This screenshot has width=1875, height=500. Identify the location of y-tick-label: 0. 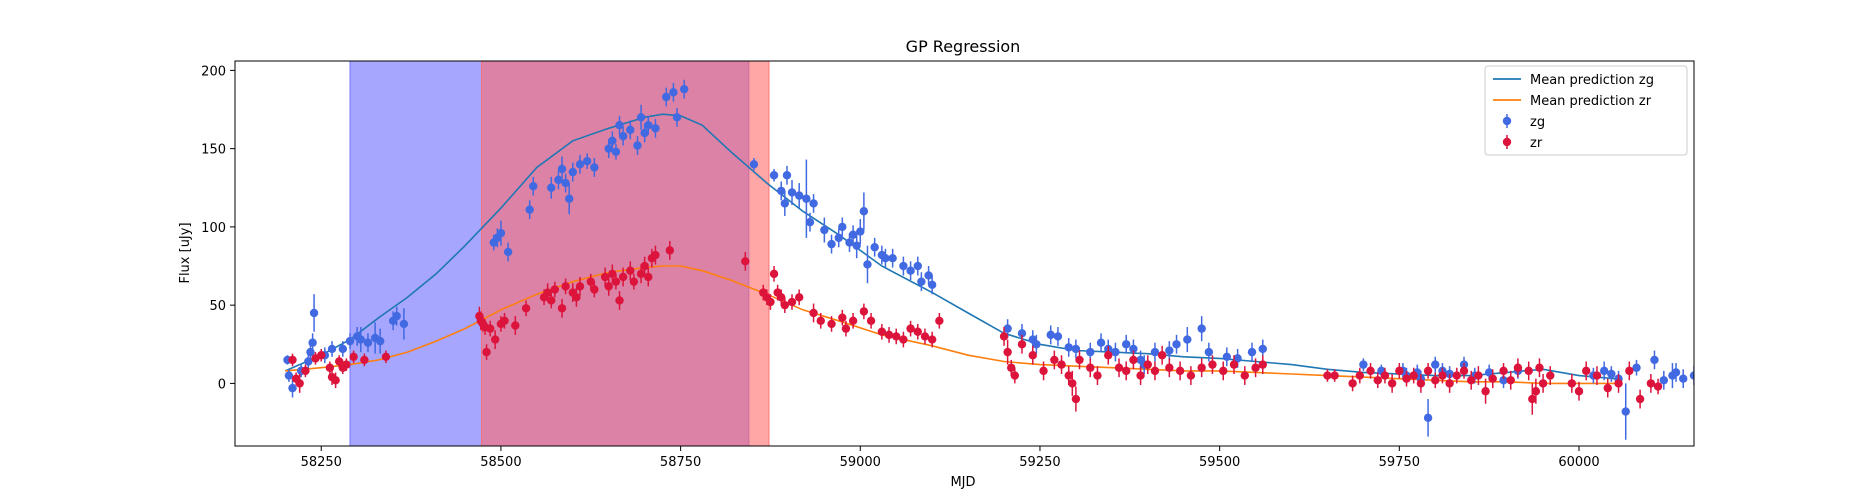
(222, 384).